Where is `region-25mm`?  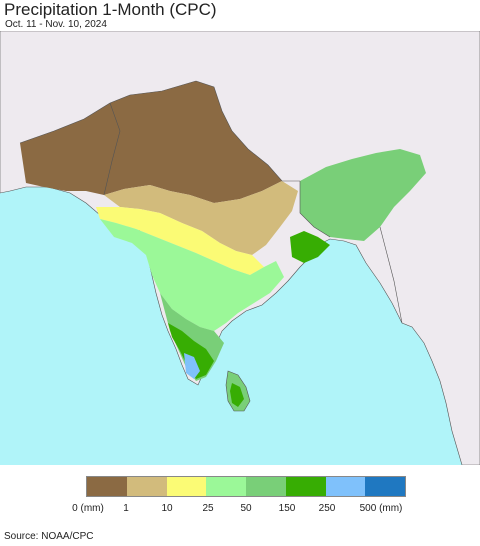 region-25mm is located at coordinates (192, 275).